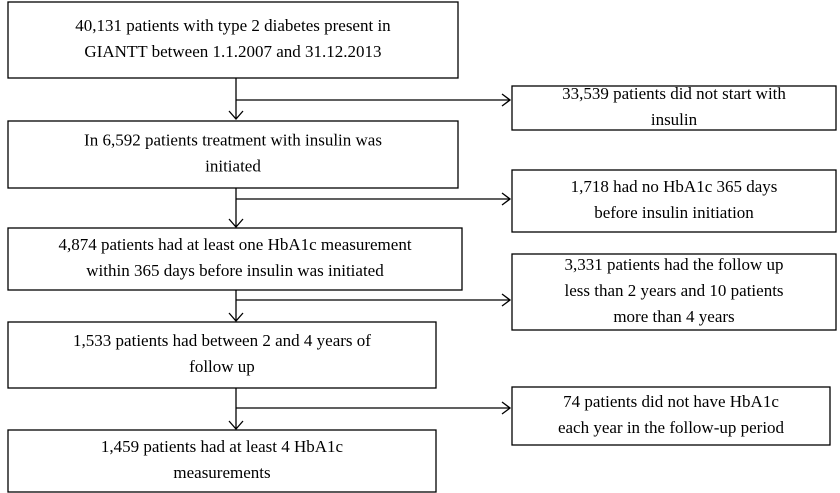  What do you see at coordinates (671, 427) in the screenshot?
I see `box-text: each year in the follow-up period` at bounding box center [671, 427].